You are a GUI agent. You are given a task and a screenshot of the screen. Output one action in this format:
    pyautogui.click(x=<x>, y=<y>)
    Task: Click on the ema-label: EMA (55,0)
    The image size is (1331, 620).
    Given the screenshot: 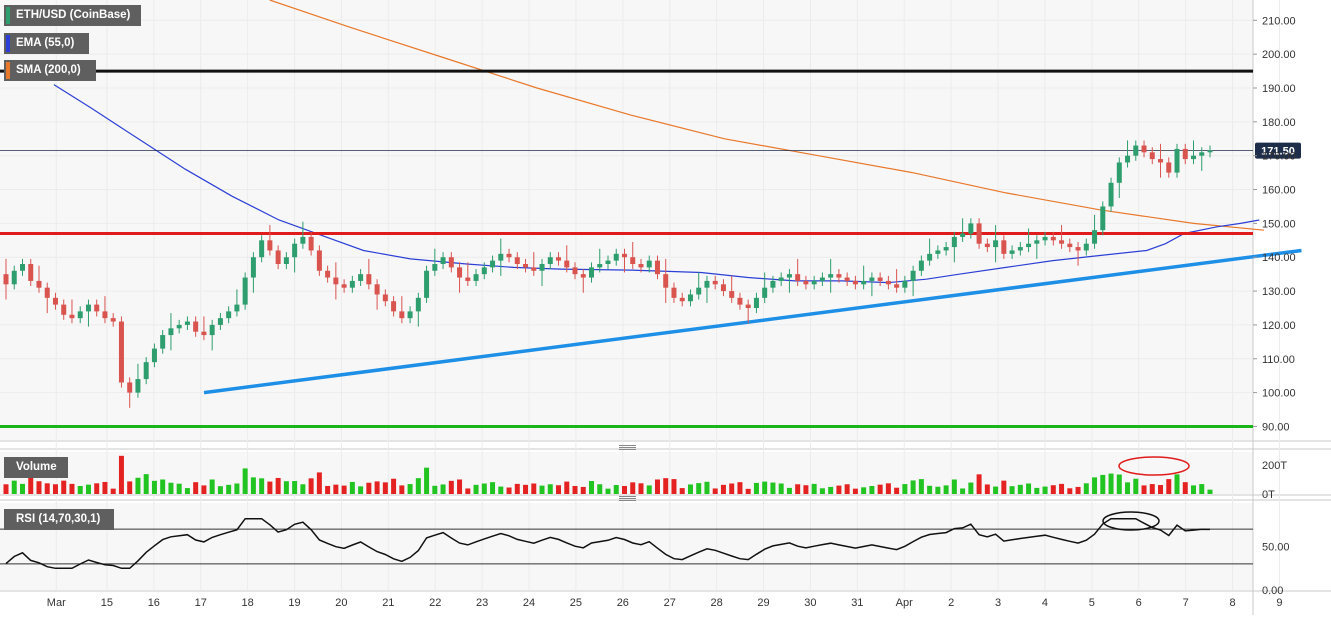 What is the action you would take?
    pyautogui.click(x=46, y=43)
    